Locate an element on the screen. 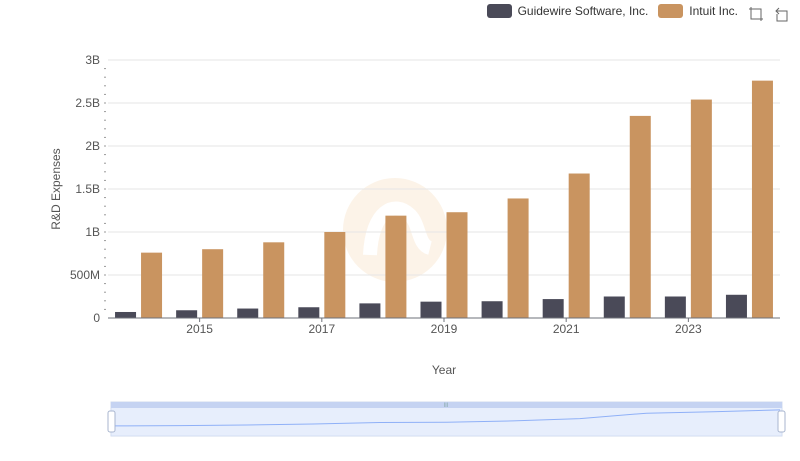  x-axis-ticks: 2015 2017 2019 2021 2023 is located at coordinates (444, 327).